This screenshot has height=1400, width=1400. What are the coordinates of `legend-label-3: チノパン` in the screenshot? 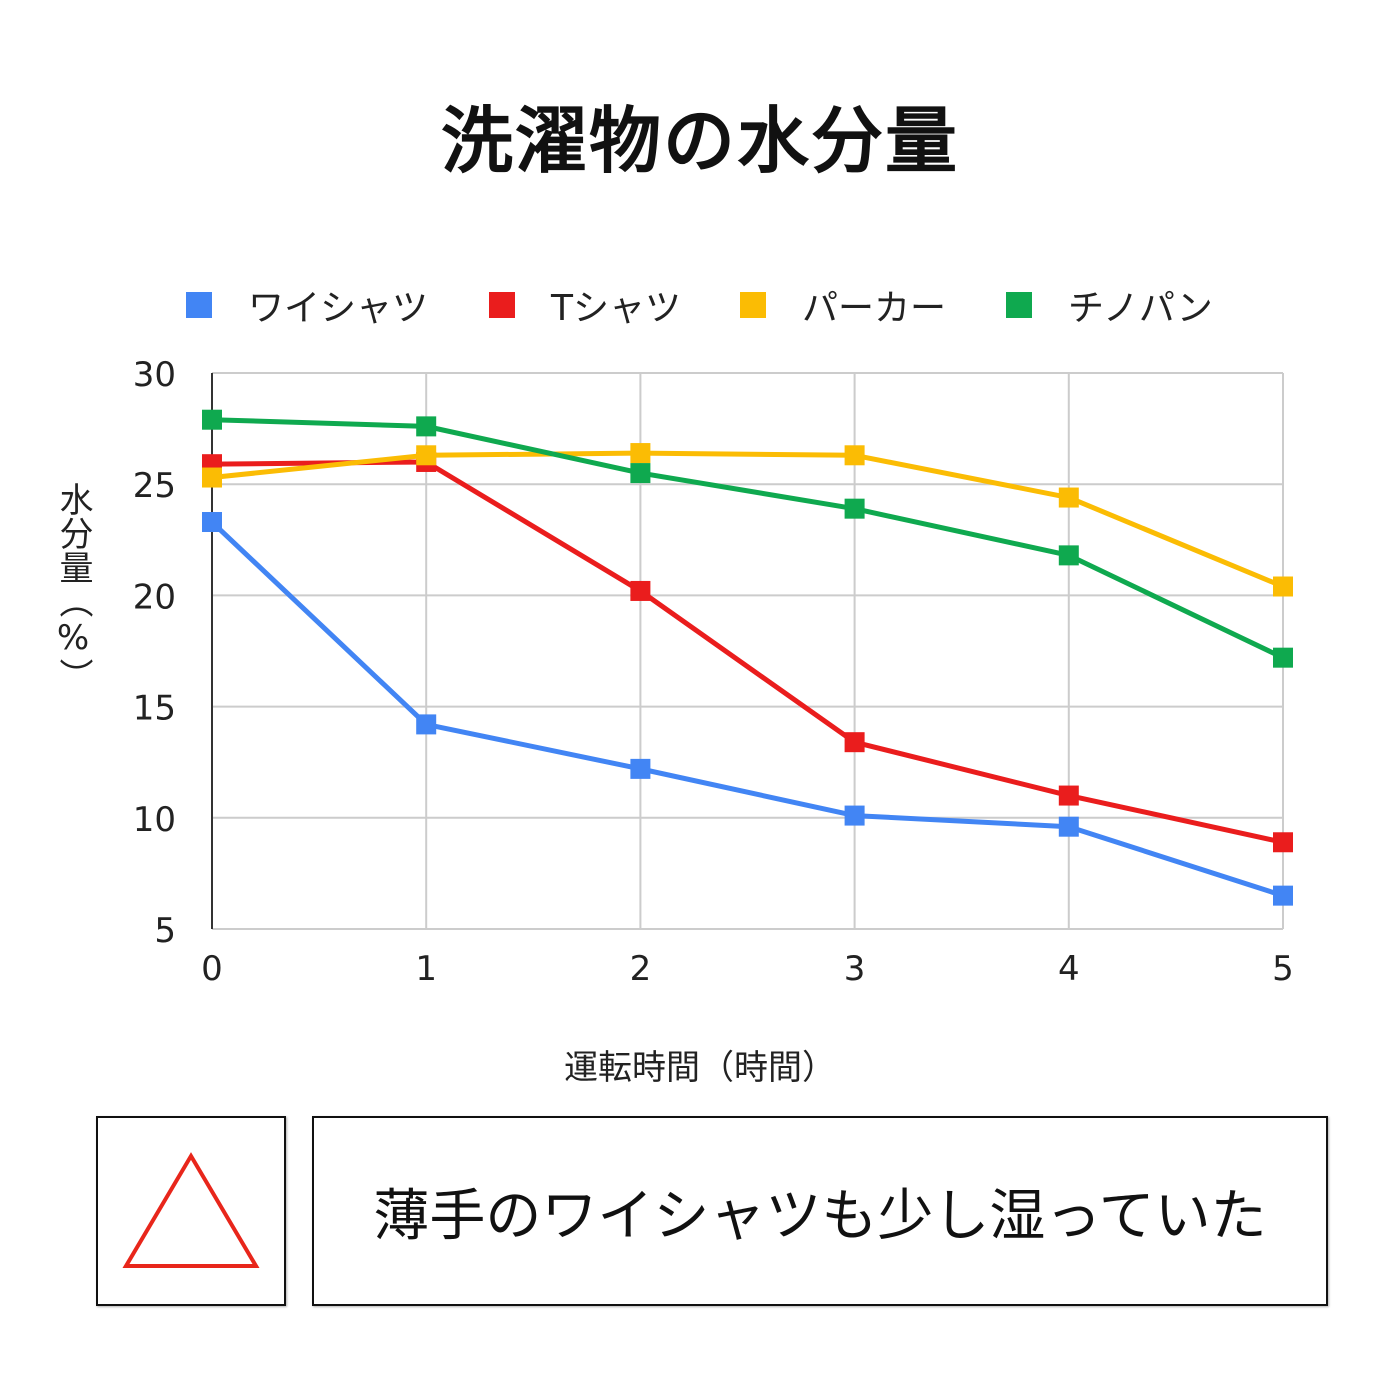 It's located at (1140, 308).